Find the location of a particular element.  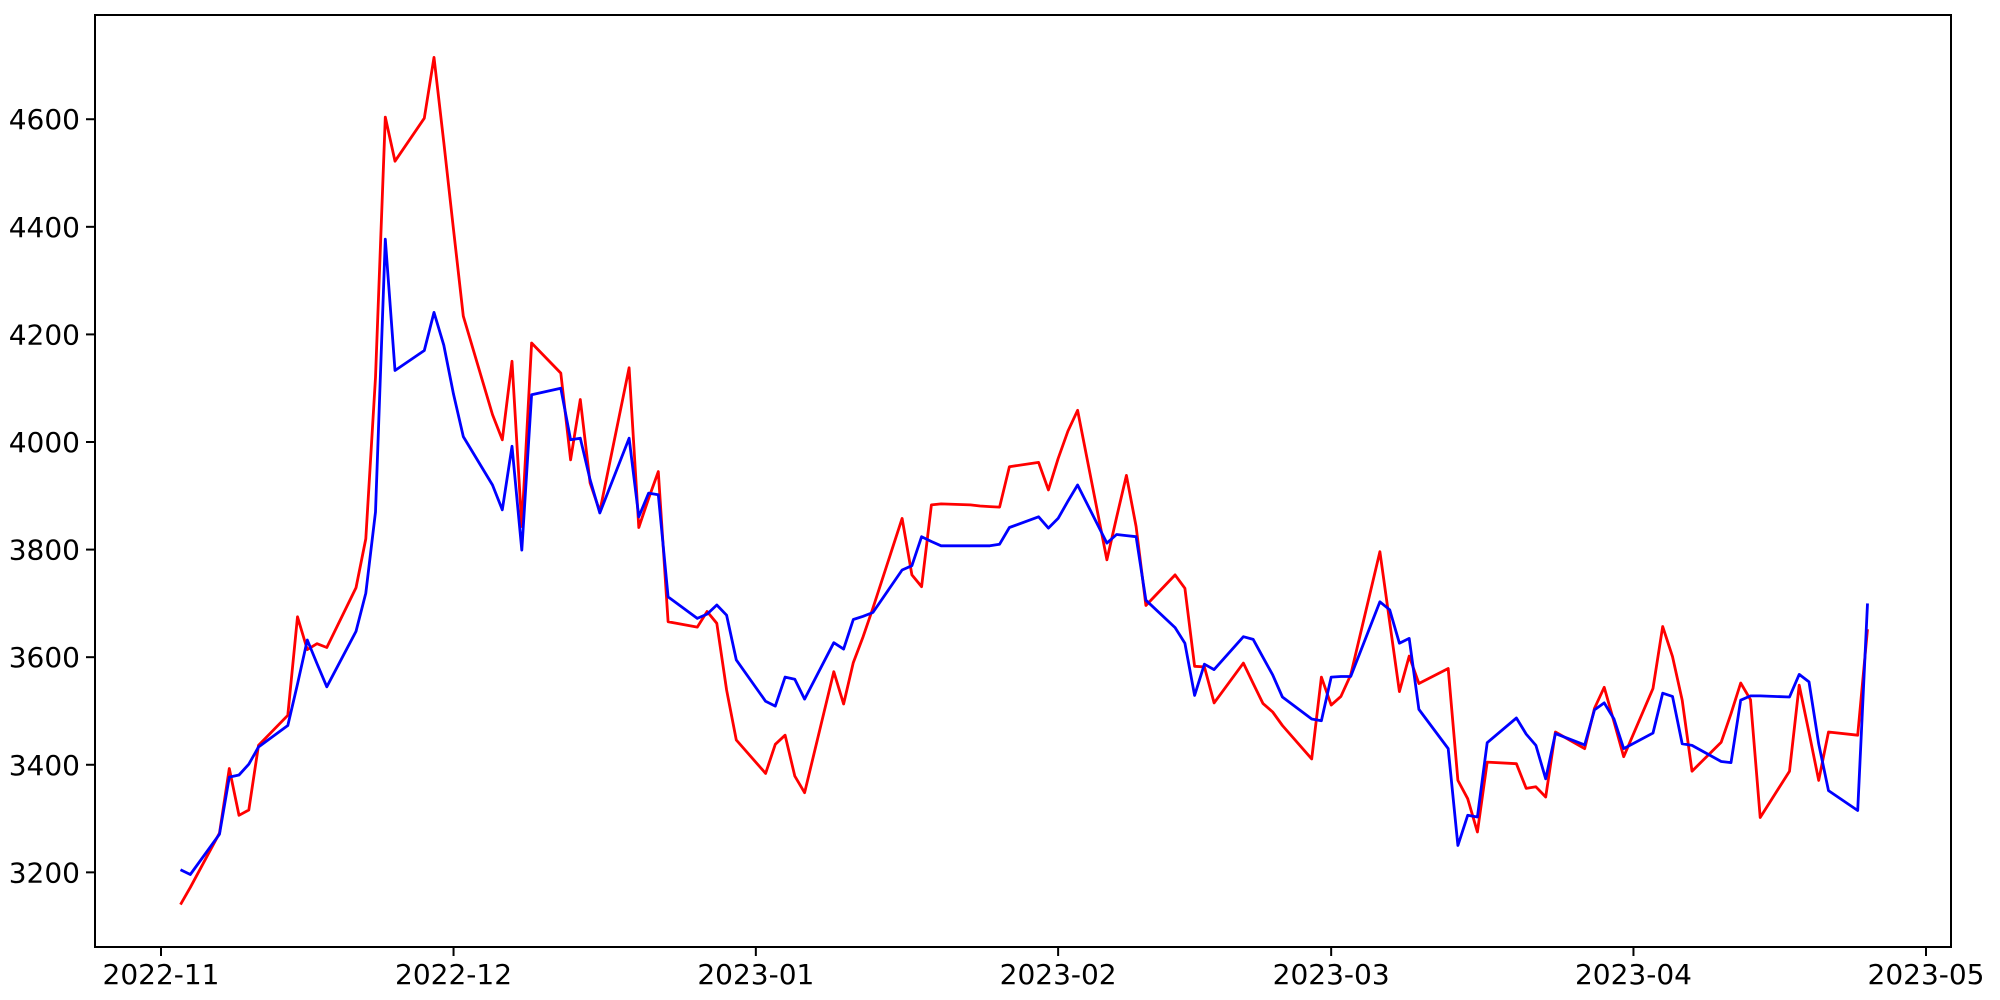

y-tick-label: 4000 is located at coordinates (44, 442).